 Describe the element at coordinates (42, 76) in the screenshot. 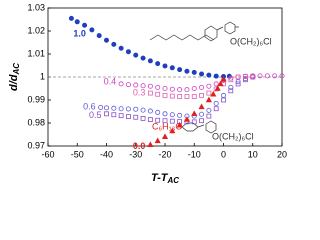

I see `y-tick-label: 1` at that location.